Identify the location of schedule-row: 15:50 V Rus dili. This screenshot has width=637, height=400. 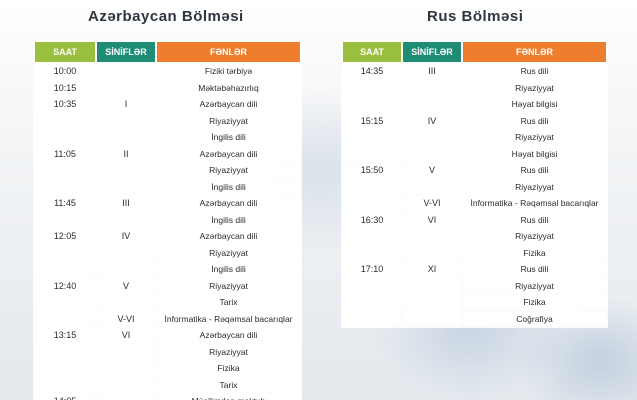
(474, 187).